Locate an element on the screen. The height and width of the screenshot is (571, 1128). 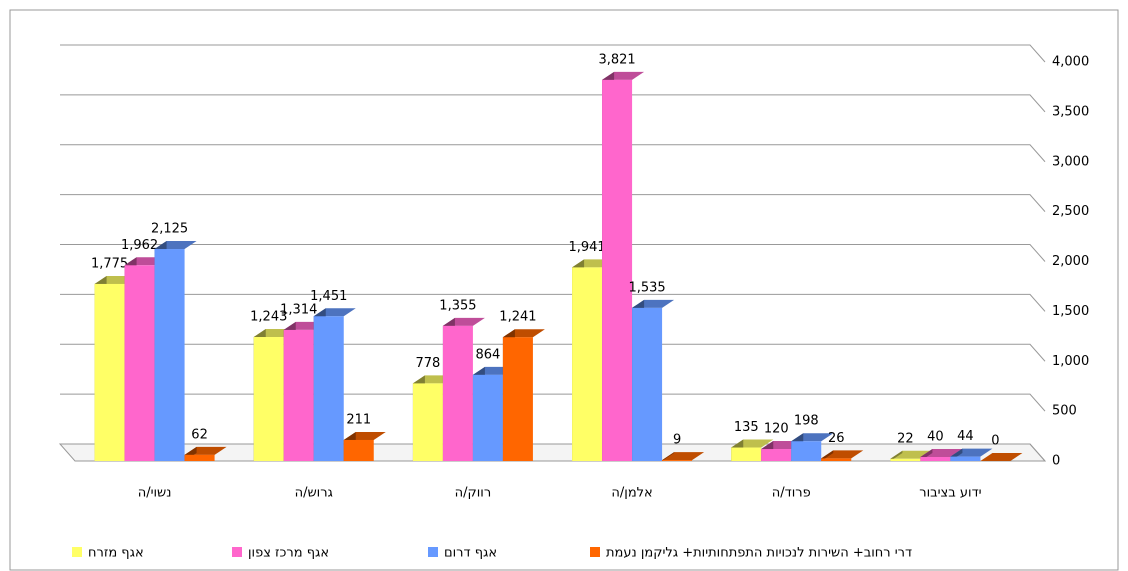
data-label: 778 is located at coordinates (428, 363).